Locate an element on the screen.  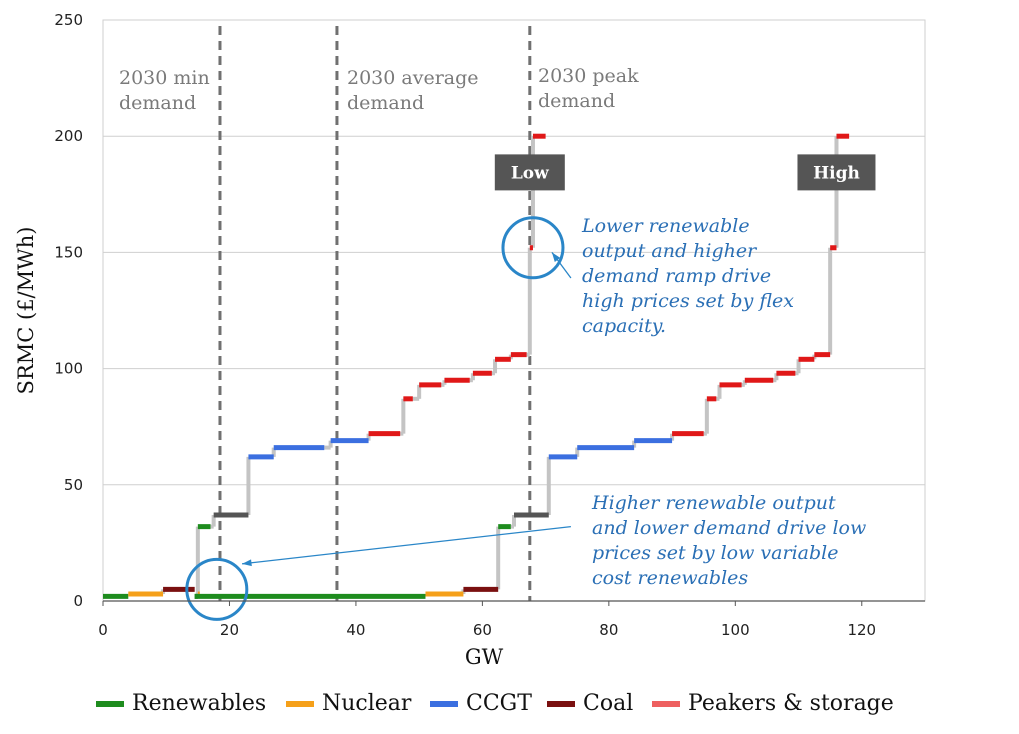
legend-label: Nuclear is located at coordinates (367, 703).